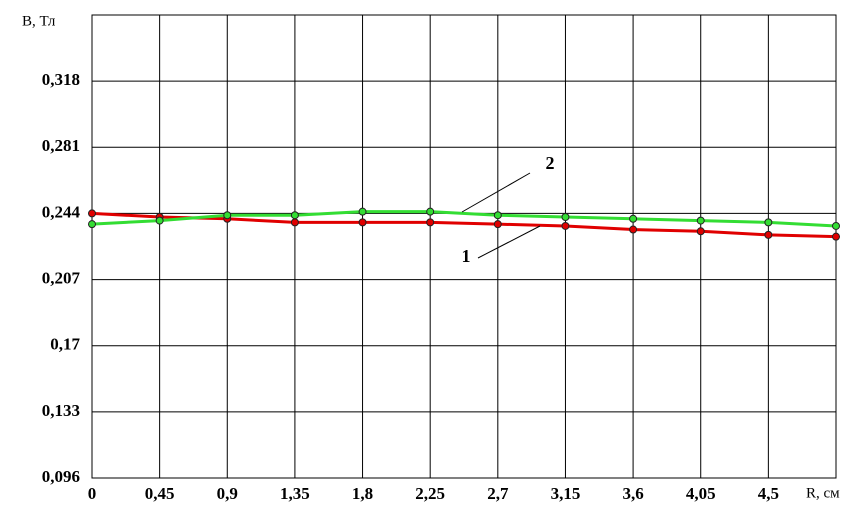 The height and width of the screenshot is (515, 861). I want to click on y-tick-label: 0,244, so click(61, 211).